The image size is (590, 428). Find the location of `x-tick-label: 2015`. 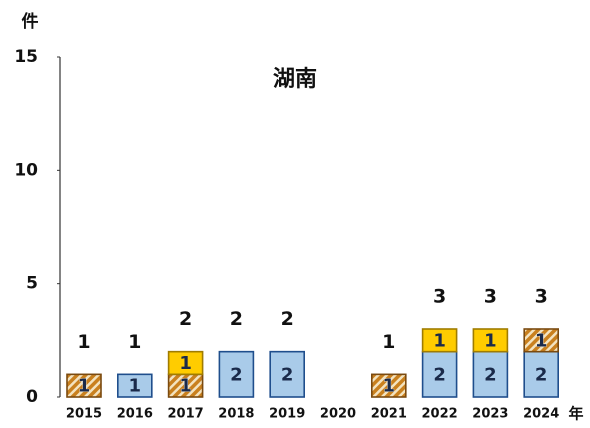

x-tick-label: 2015 is located at coordinates (84, 414).